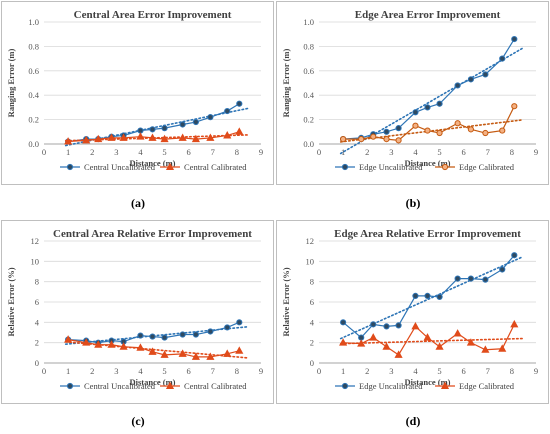  I want to click on y-tick-label: 1.0, so click(308, 22).